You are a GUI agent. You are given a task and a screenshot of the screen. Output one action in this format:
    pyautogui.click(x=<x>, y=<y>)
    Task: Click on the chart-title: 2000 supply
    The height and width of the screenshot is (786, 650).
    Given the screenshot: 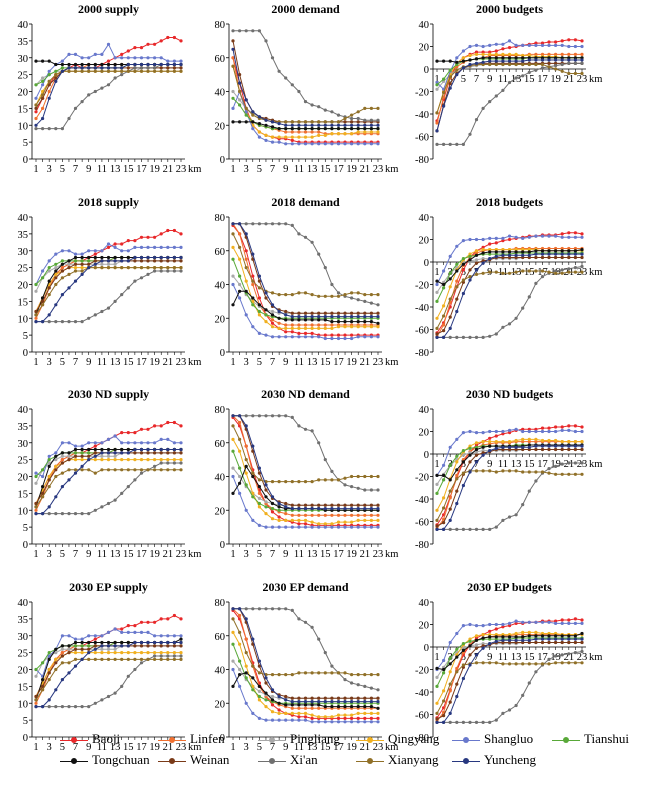 What is the action you would take?
    pyautogui.click(x=108, y=9)
    